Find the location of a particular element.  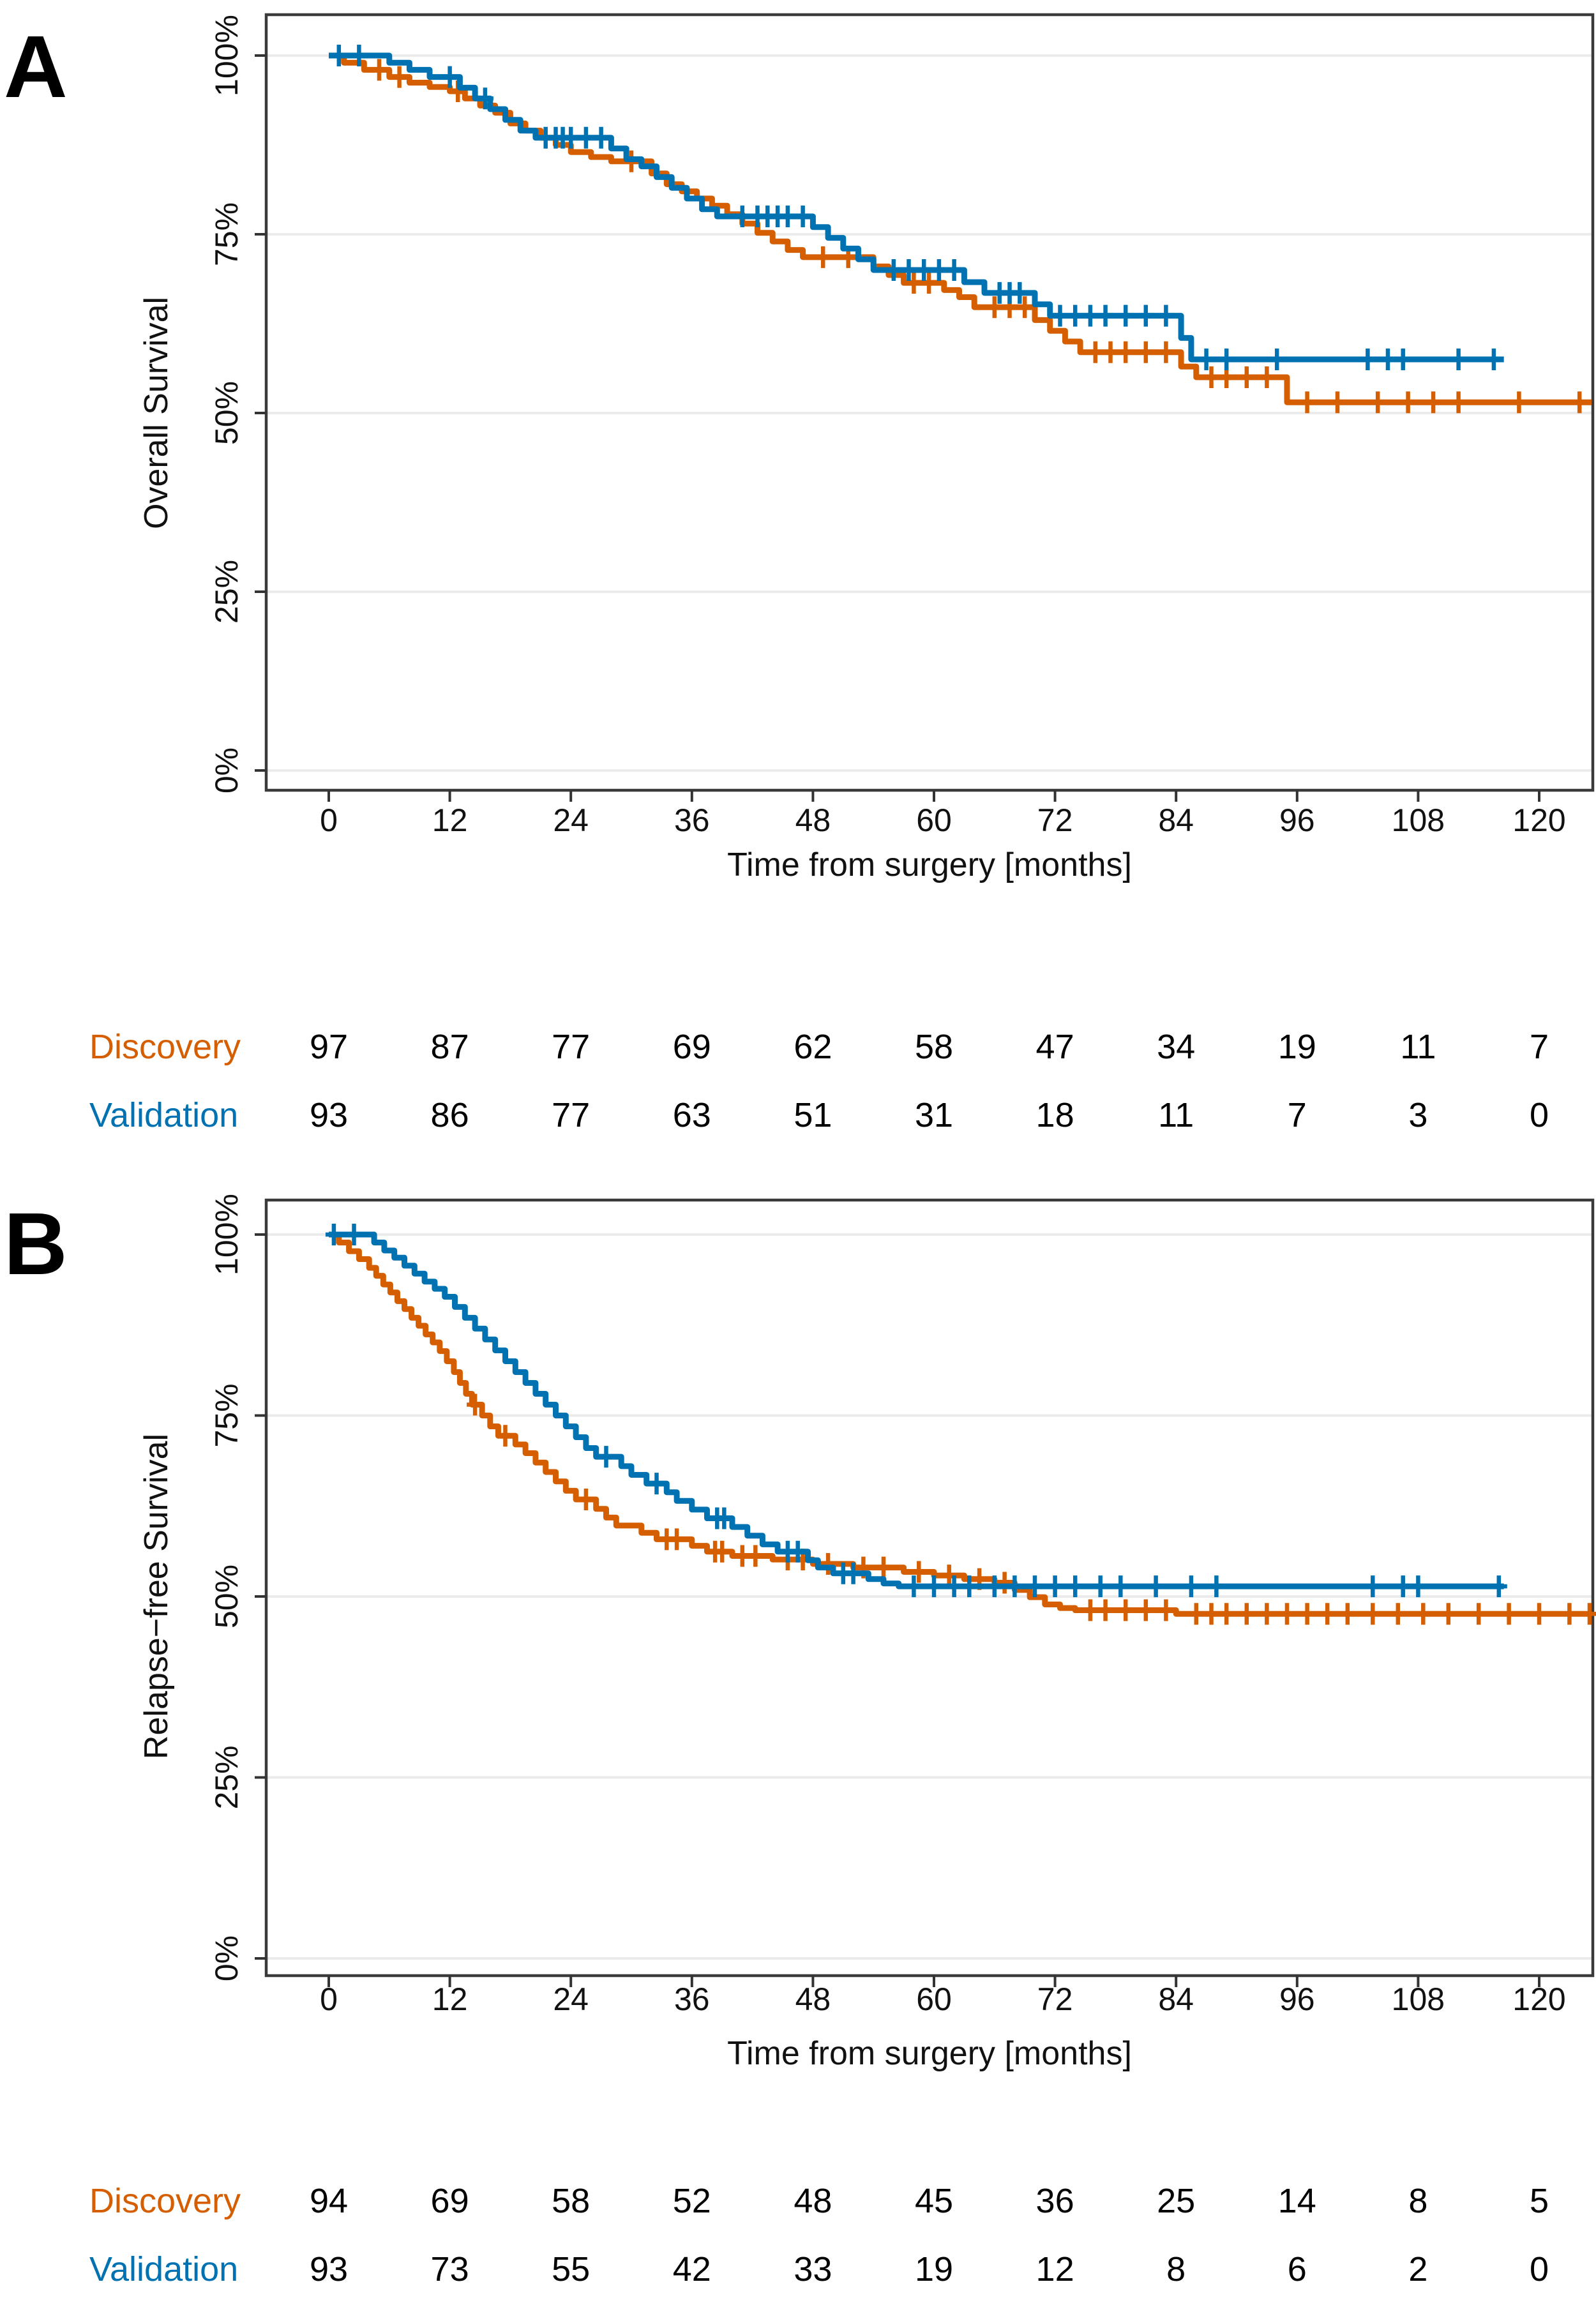

risk-count: 6 is located at coordinates (1297, 2269).